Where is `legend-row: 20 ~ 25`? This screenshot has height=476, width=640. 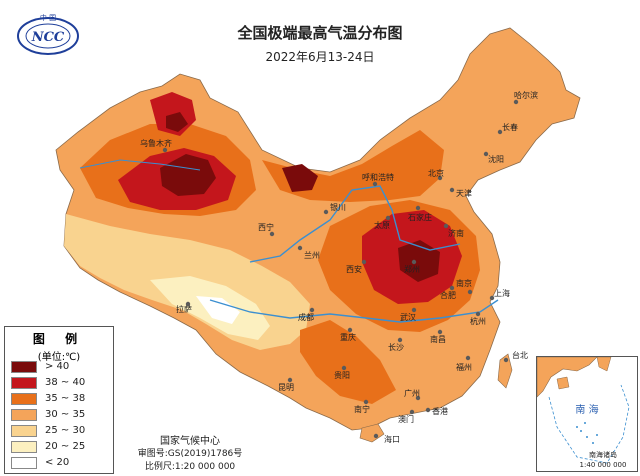
legend-row: 20 ~ 25 is located at coordinates (61, 447).